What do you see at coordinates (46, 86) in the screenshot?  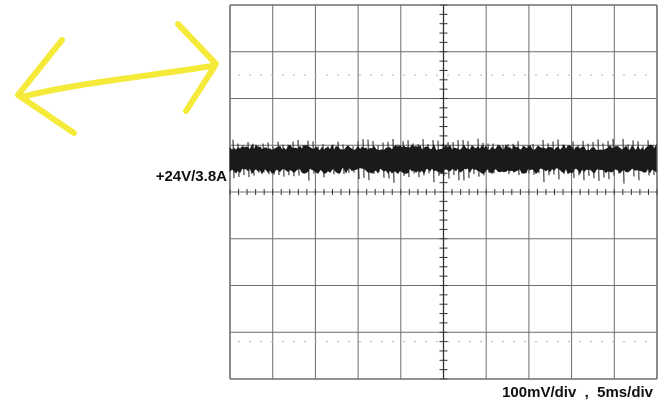 I see `arrow-head-left` at bounding box center [46, 86].